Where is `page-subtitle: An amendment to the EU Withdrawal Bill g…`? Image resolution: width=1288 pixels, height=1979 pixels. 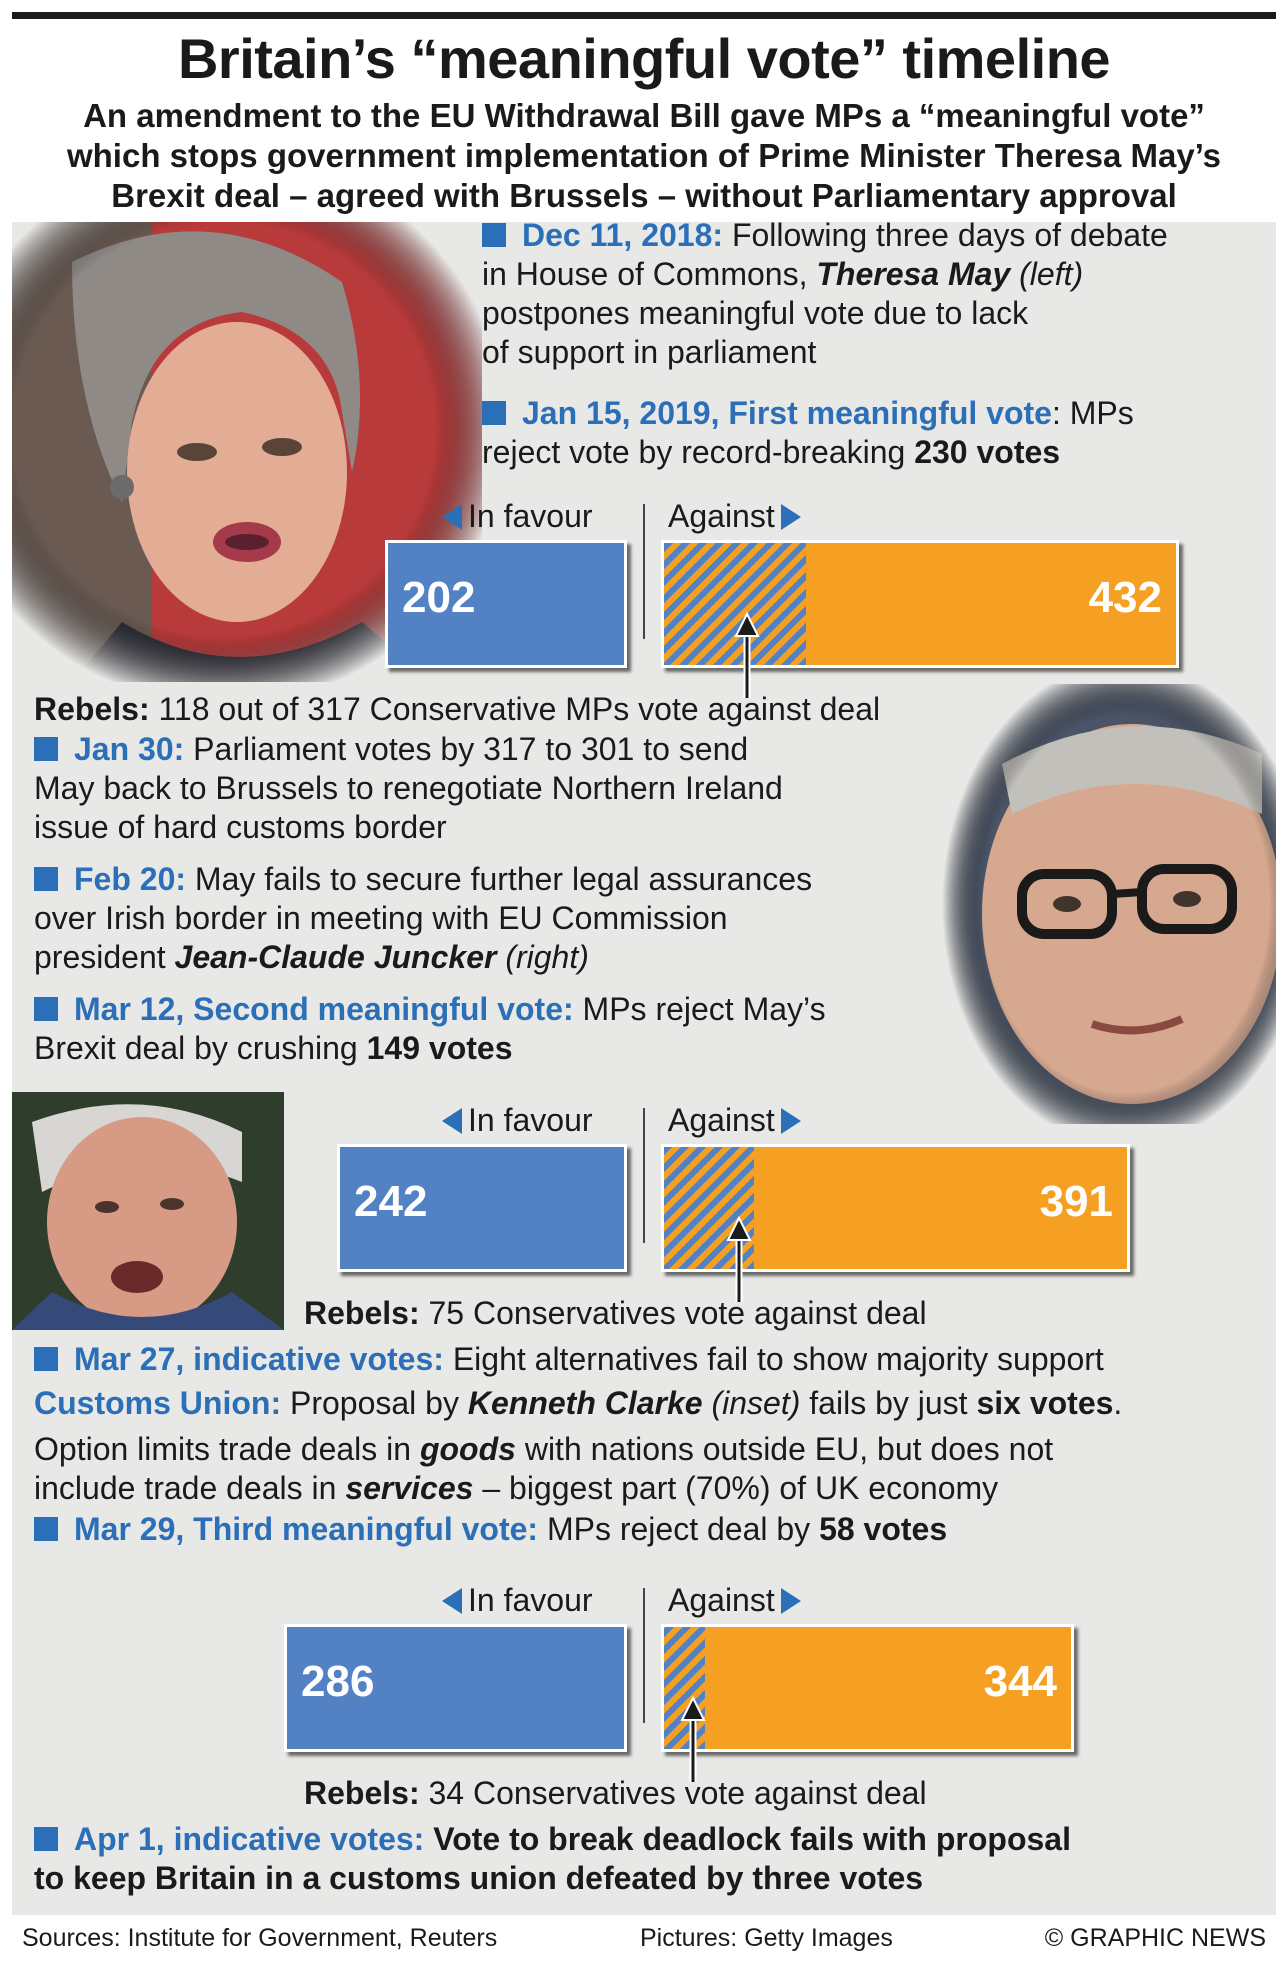
page-subtitle: An amendment to the EU Withdrawal Bill g… is located at coordinates (644, 156).